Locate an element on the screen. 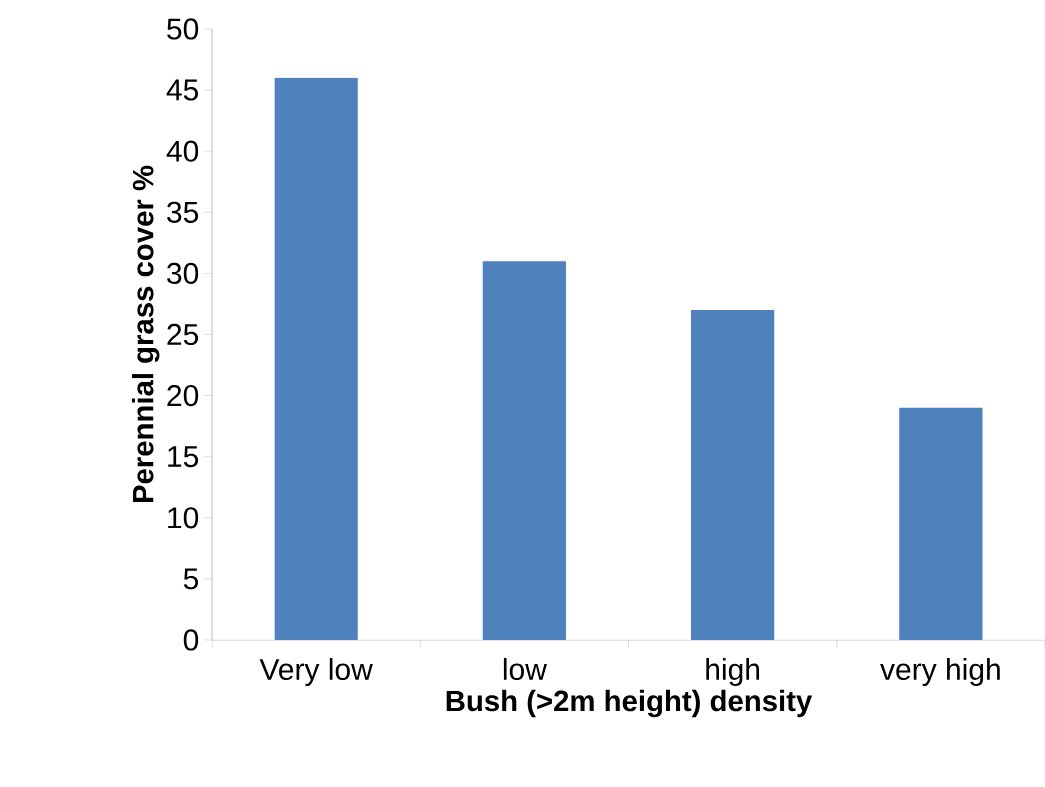 The width and height of the screenshot is (1045, 787). y-tick-label: 10 is located at coordinates (183, 518).